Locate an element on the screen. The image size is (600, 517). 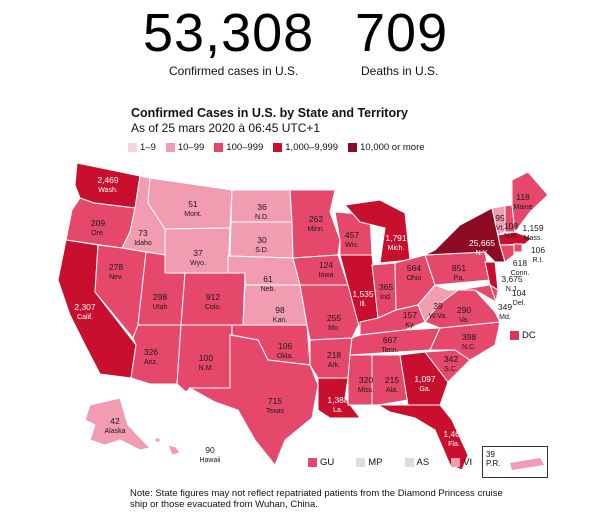
confirmed-cases-value: 53,308 is located at coordinates (229, 33).